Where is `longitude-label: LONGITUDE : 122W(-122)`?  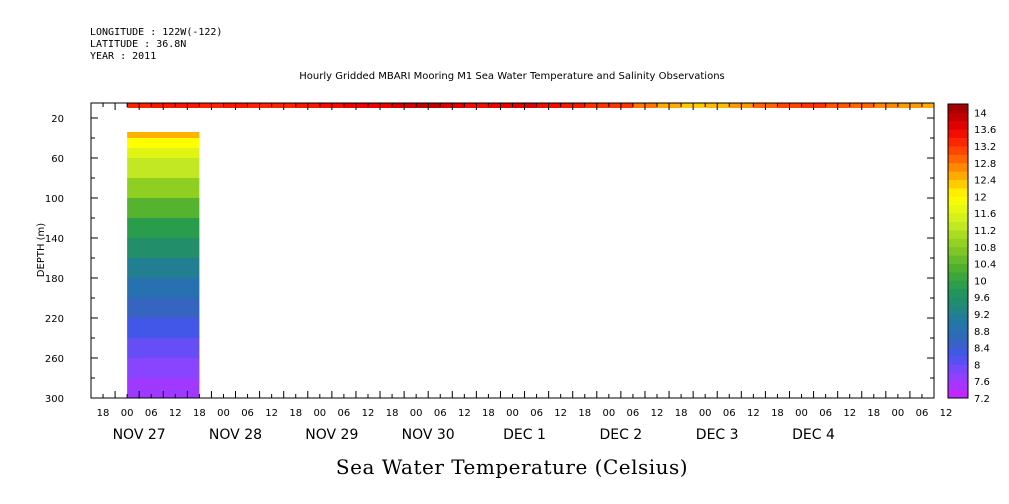
longitude-label: LONGITUDE : 122W(-122) is located at coordinates (156, 32).